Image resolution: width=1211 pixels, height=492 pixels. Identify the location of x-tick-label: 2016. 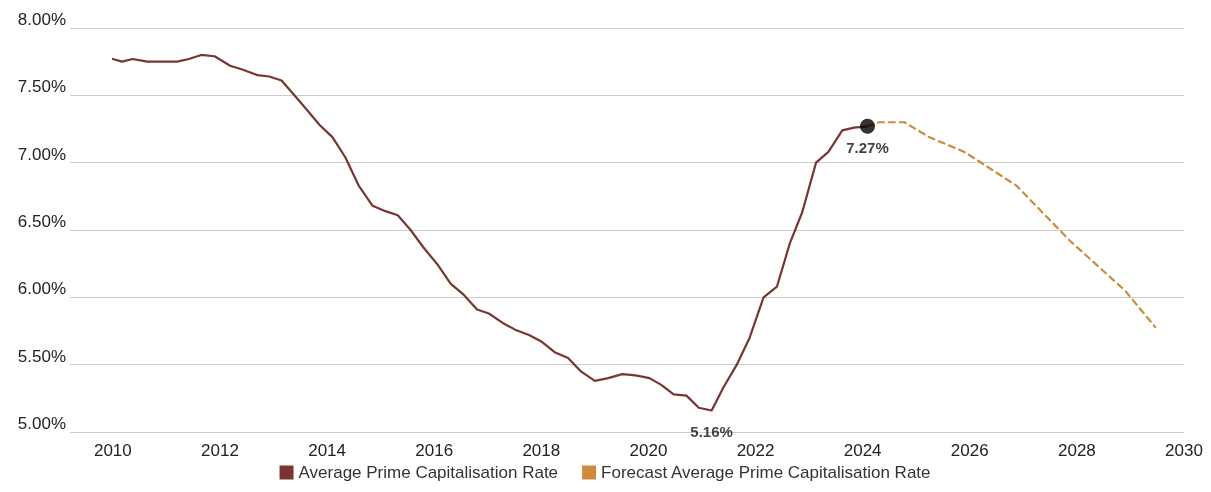
(434, 450).